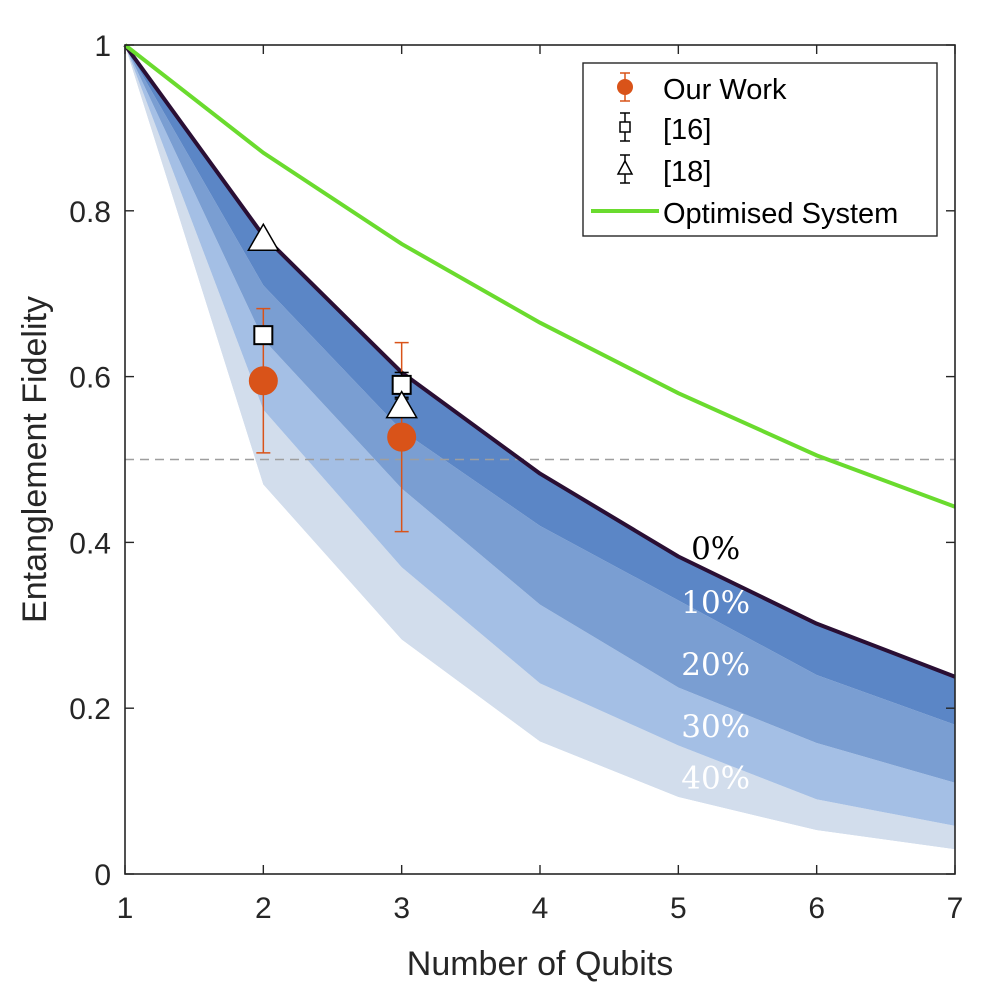 Image resolution: width=997 pixels, height=998 pixels. I want to click on legend-box, so click(760, 149).